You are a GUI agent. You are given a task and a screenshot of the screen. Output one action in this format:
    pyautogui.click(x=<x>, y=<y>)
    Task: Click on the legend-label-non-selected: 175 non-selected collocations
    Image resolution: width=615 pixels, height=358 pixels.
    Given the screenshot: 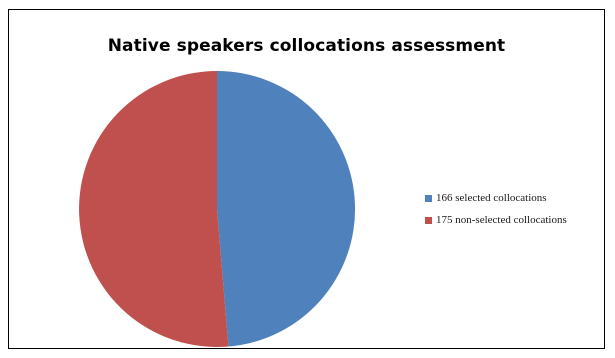 What is the action you would take?
    pyautogui.click(x=501, y=220)
    